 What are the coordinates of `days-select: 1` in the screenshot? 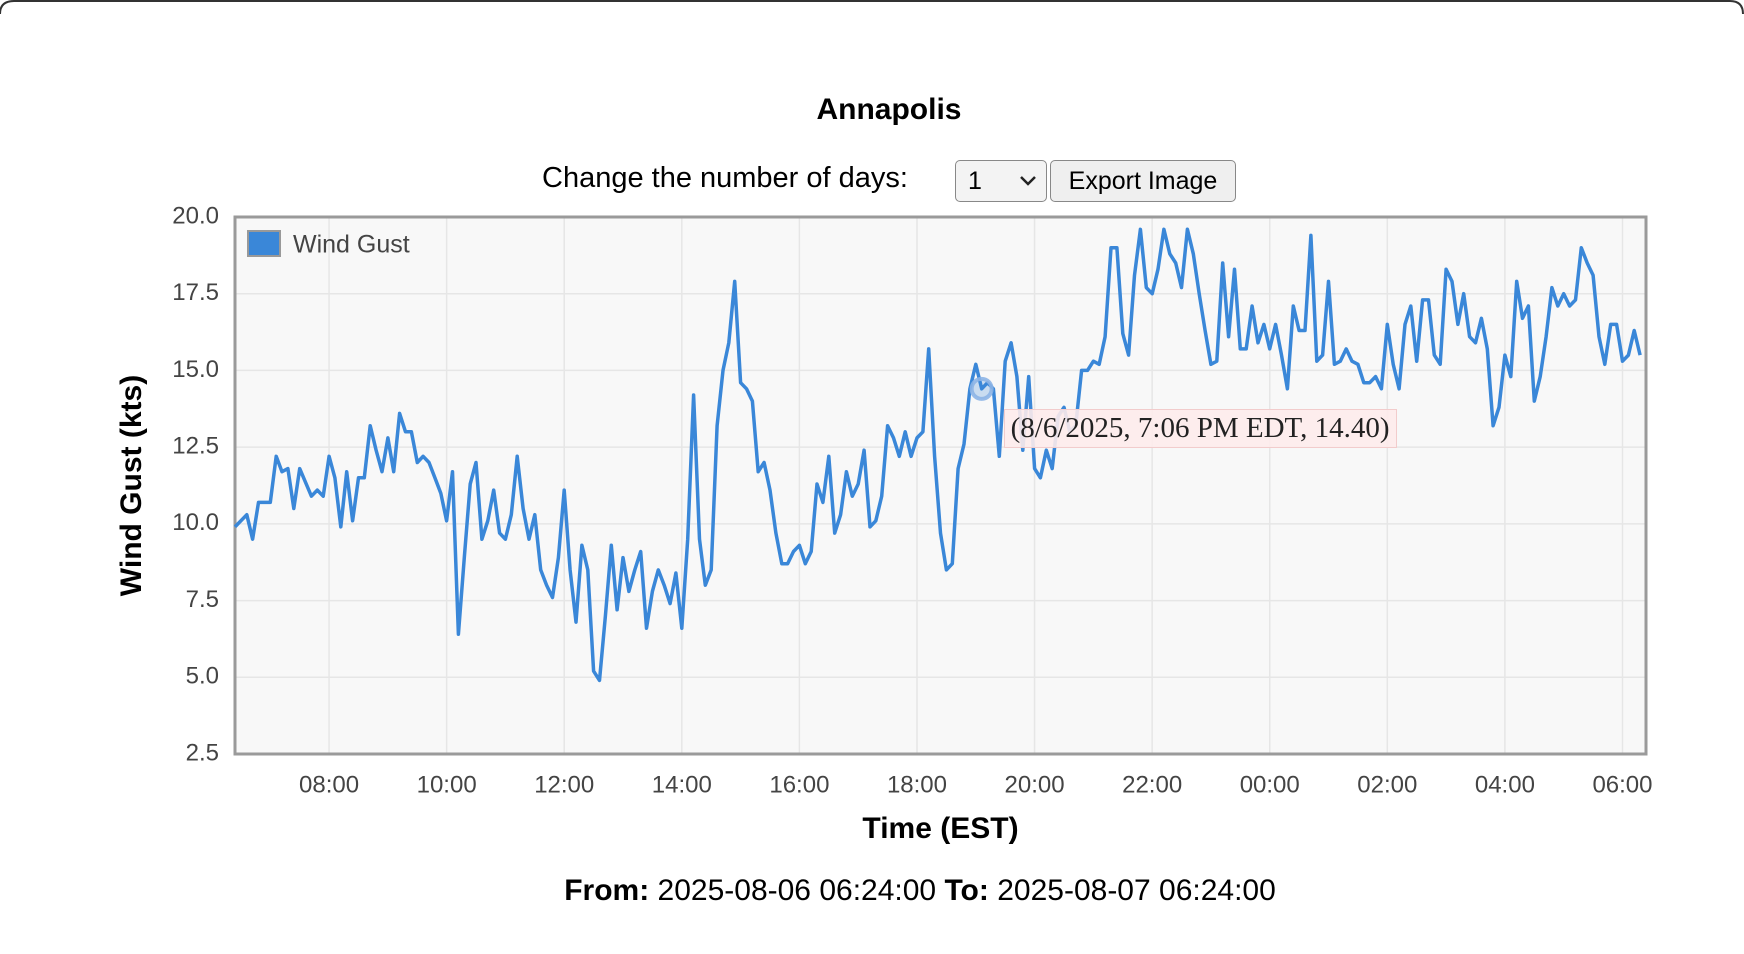 It's located at (1001, 181).